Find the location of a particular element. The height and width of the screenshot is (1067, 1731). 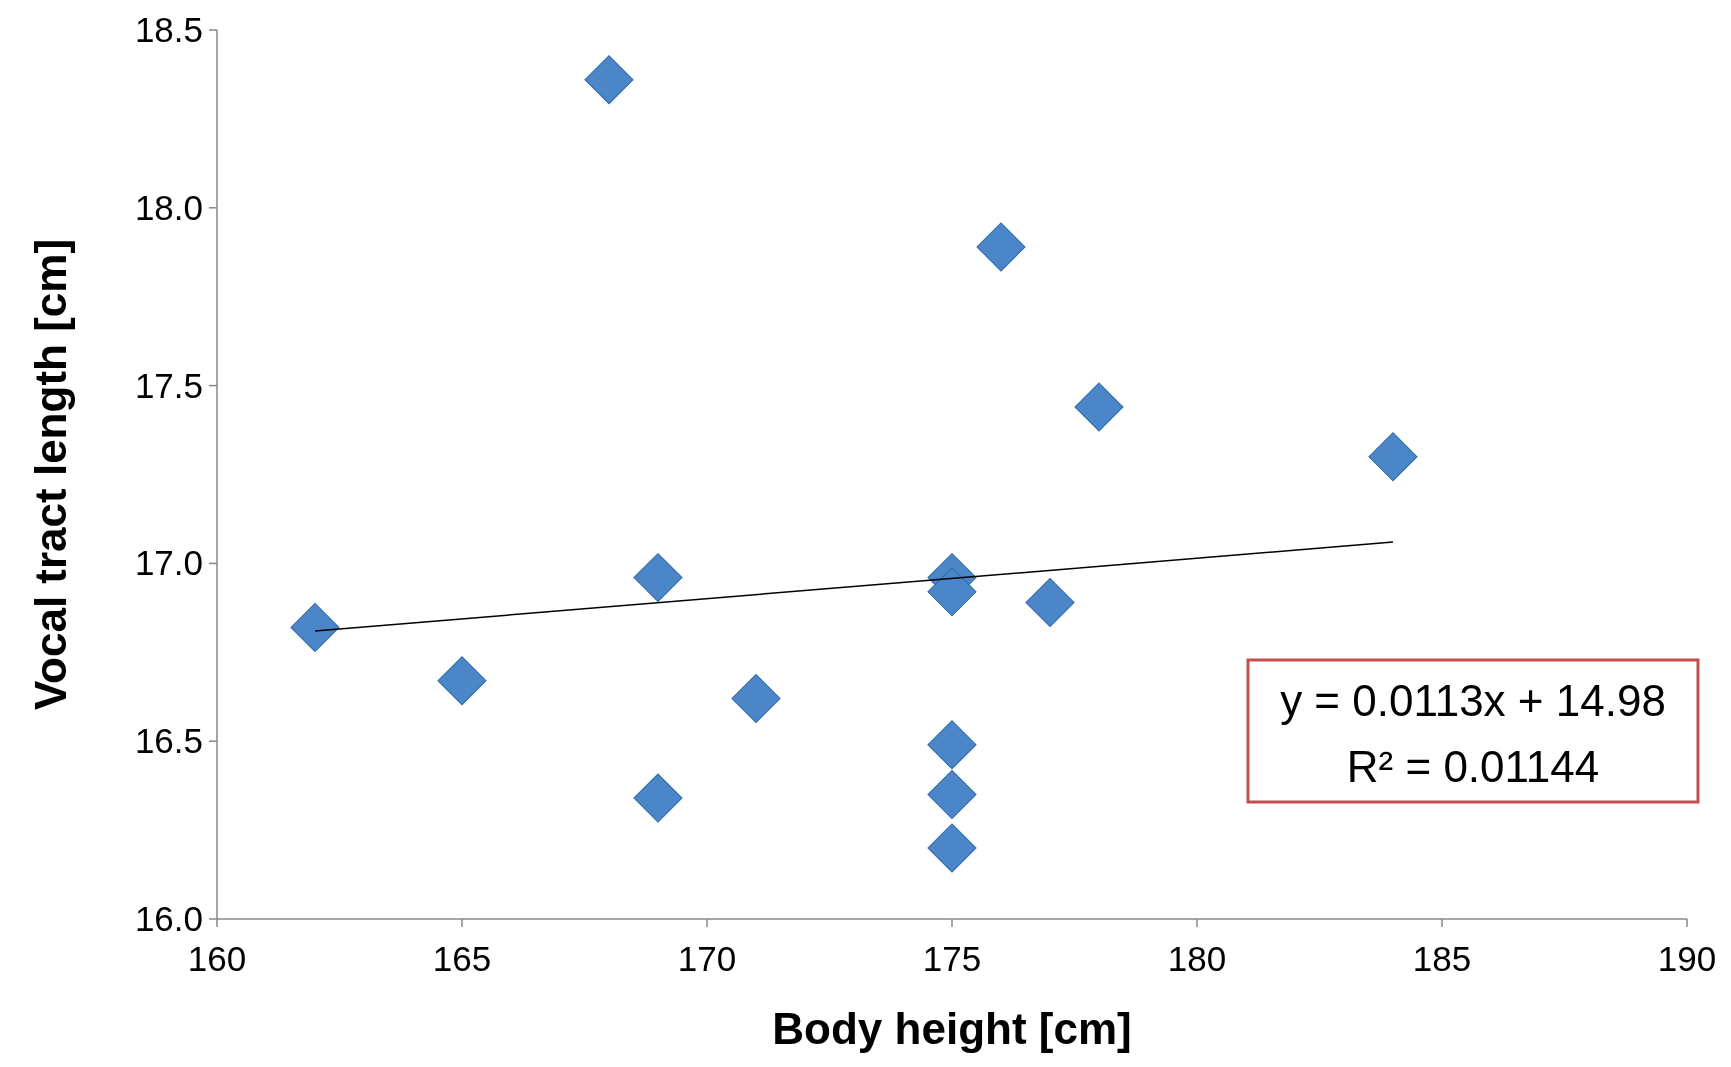

y-tick-label: 17.0 is located at coordinates (168, 563).